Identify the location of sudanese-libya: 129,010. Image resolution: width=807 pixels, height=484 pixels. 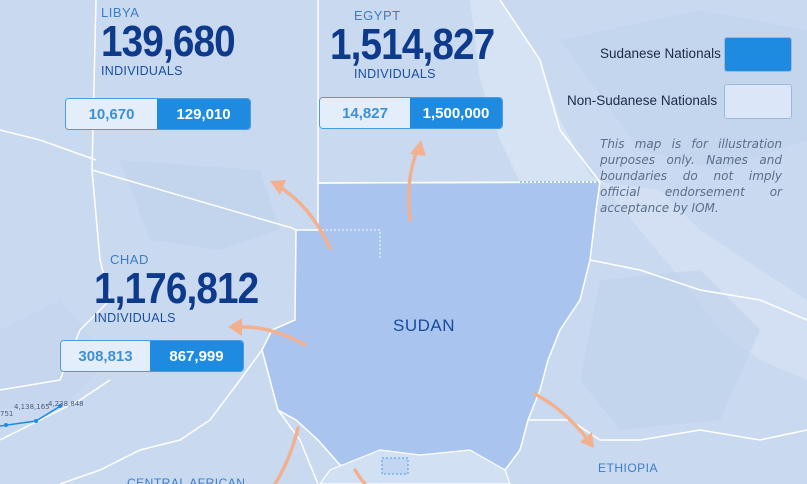
(203, 114).